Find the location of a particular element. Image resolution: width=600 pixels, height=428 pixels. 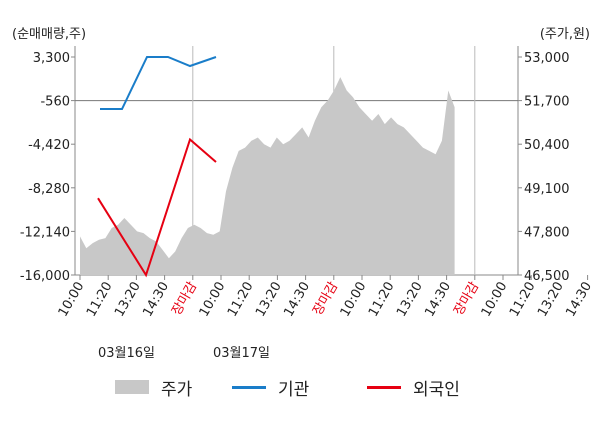

legend-item-institution: 기관 is located at coordinates (271, 387).